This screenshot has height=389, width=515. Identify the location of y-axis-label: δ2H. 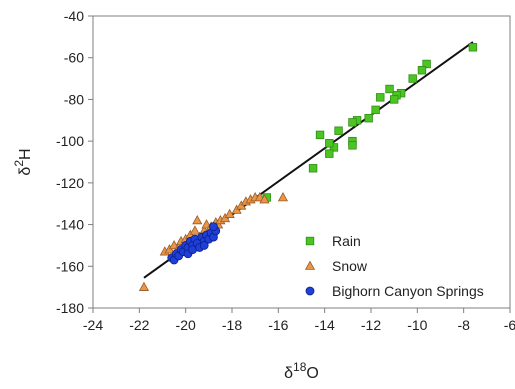
(23, 161).